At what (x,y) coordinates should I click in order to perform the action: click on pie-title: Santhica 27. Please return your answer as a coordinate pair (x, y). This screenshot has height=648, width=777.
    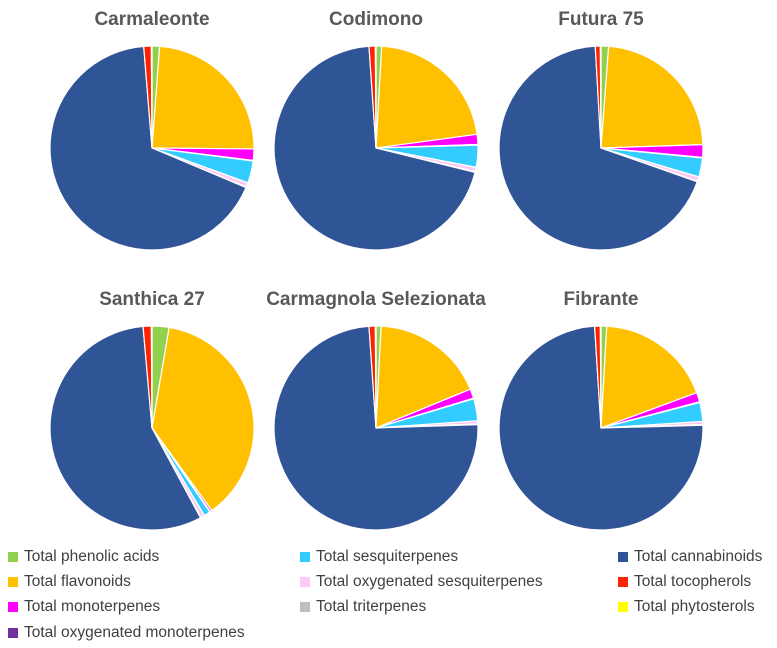
    Looking at the image, I should click on (152, 299).